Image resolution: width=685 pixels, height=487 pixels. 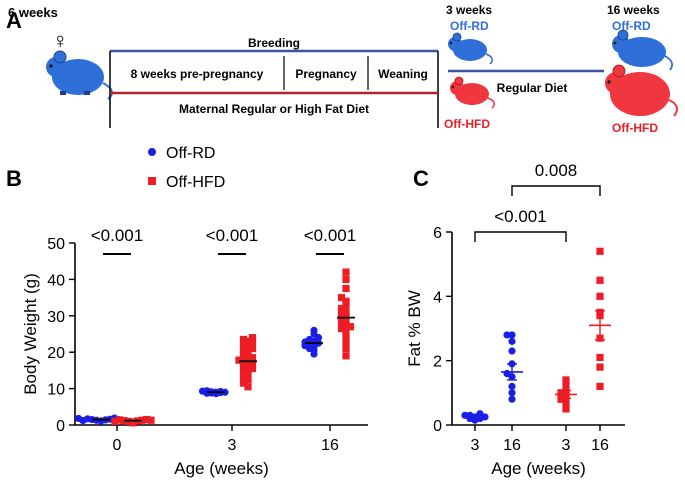 I want to click on maternal-diet-label: Maternal Regular or High Fat Diet, so click(x=274, y=109).